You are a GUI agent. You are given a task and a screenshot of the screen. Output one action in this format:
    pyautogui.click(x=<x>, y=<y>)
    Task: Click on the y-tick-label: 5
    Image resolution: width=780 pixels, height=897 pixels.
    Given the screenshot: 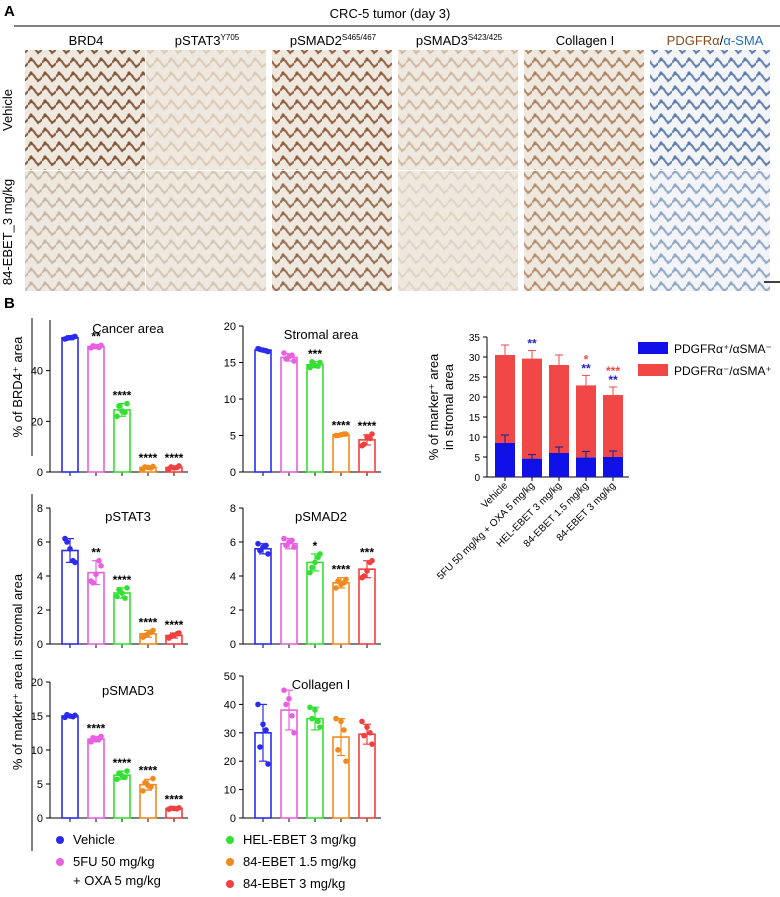 What is the action you would take?
    pyautogui.click(x=40, y=785)
    